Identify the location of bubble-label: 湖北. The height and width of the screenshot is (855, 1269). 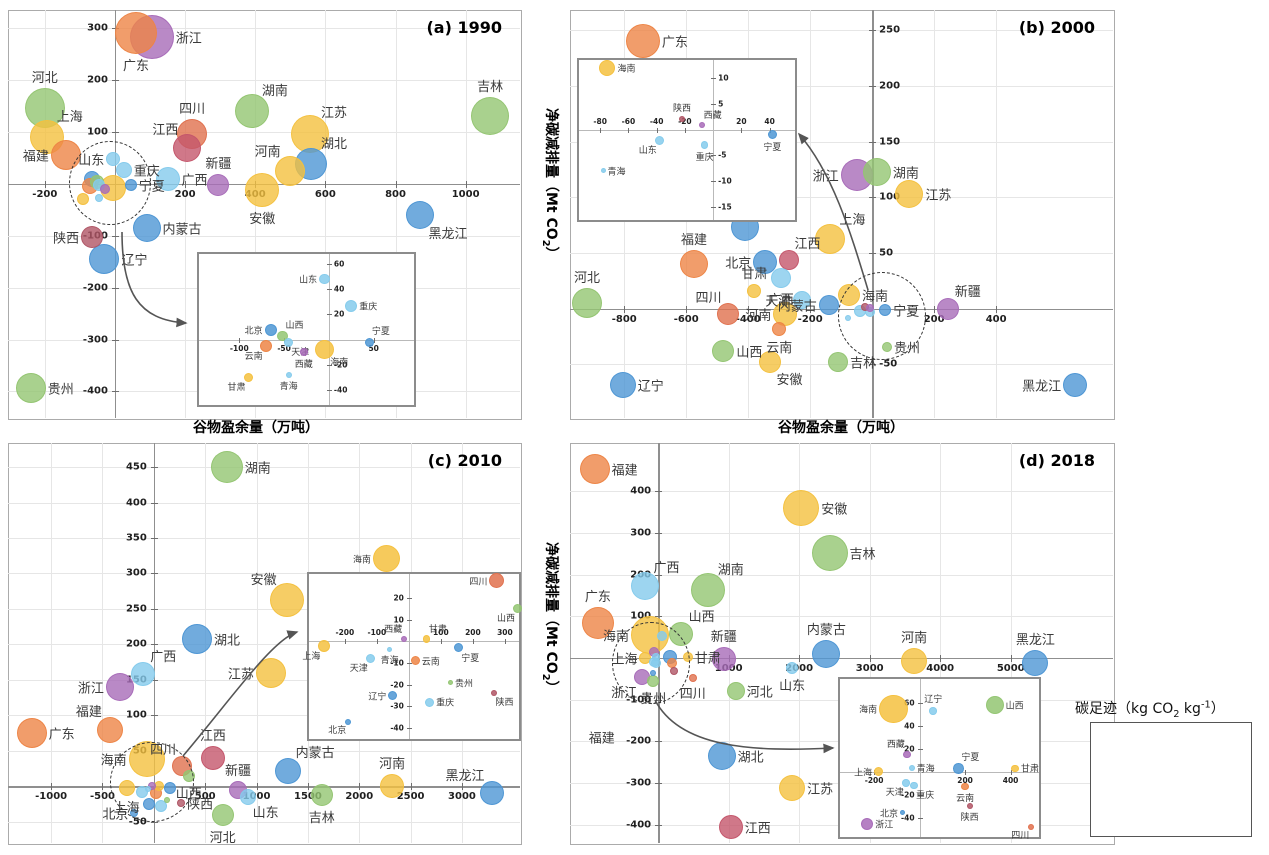
(750, 758).